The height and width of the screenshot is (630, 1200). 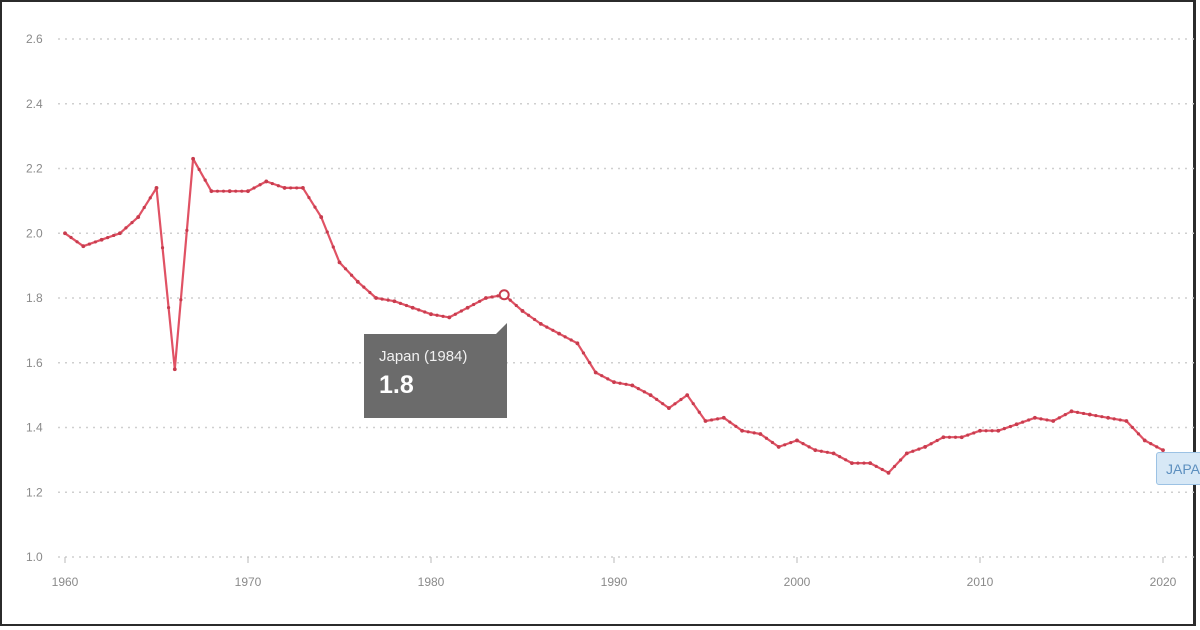 What do you see at coordinates (1178, 468) in the screenshot?
I see `series-end-label: JAPAN` at bounding box center [1178, 468].